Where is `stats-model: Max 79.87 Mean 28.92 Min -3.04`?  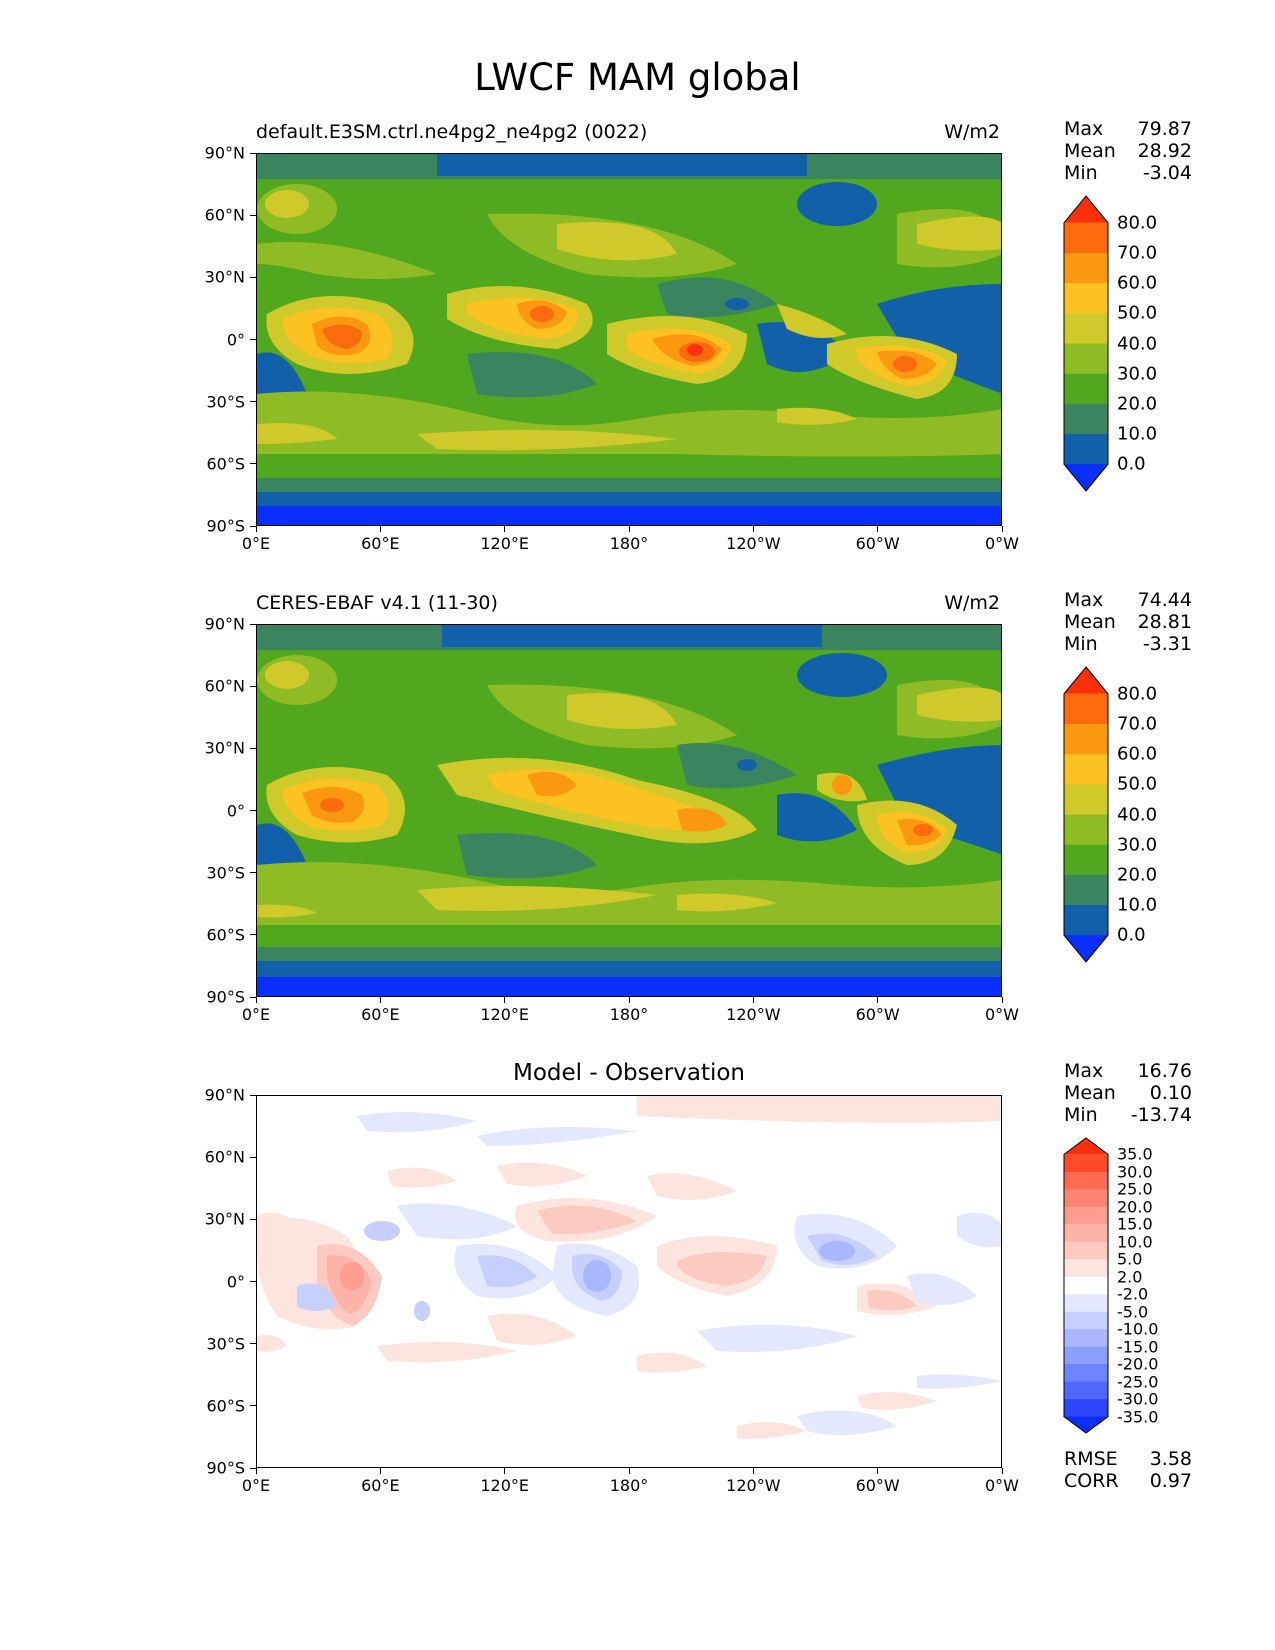
stats-model: Max 79.87 Mean 28.92 Min -3.04 is located at coordinates (1128, 151).